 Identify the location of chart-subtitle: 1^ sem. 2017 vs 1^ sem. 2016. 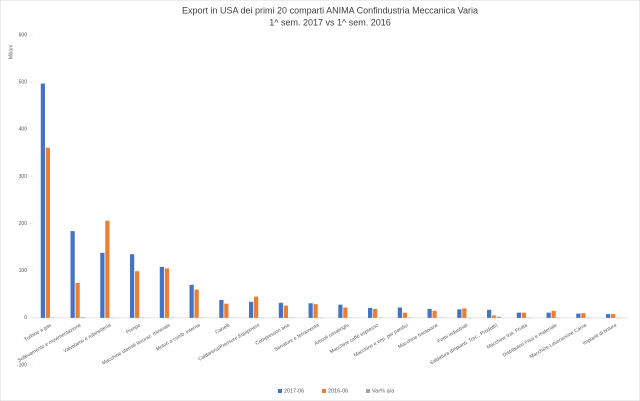
(330, 22).